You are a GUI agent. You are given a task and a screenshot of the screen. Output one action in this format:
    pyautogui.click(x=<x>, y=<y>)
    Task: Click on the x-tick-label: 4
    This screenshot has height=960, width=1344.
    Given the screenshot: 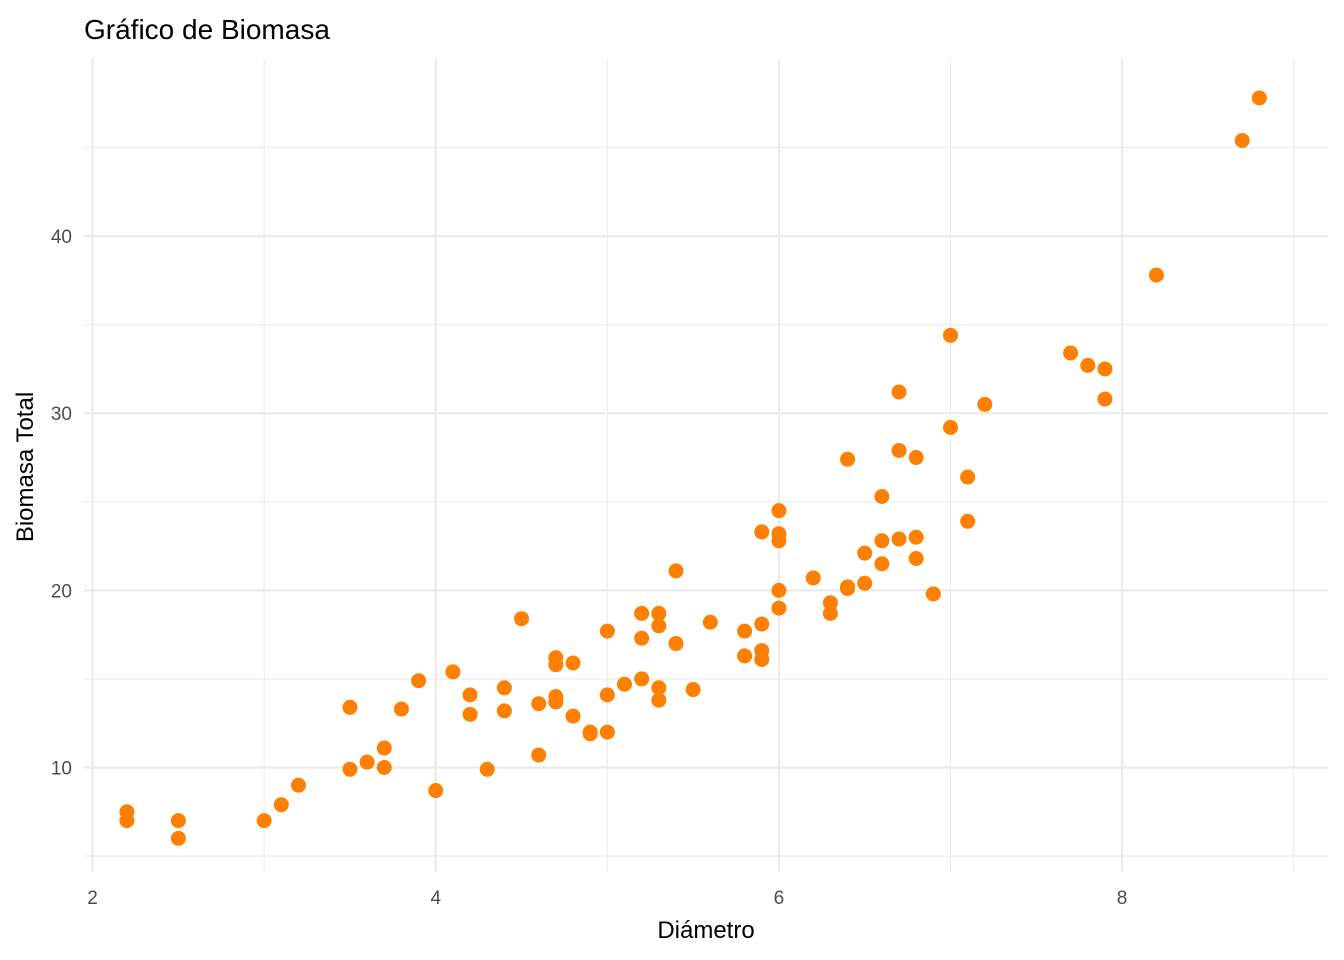 What is the action you would take?
    pyautogui.click(x=435, y=898)
    